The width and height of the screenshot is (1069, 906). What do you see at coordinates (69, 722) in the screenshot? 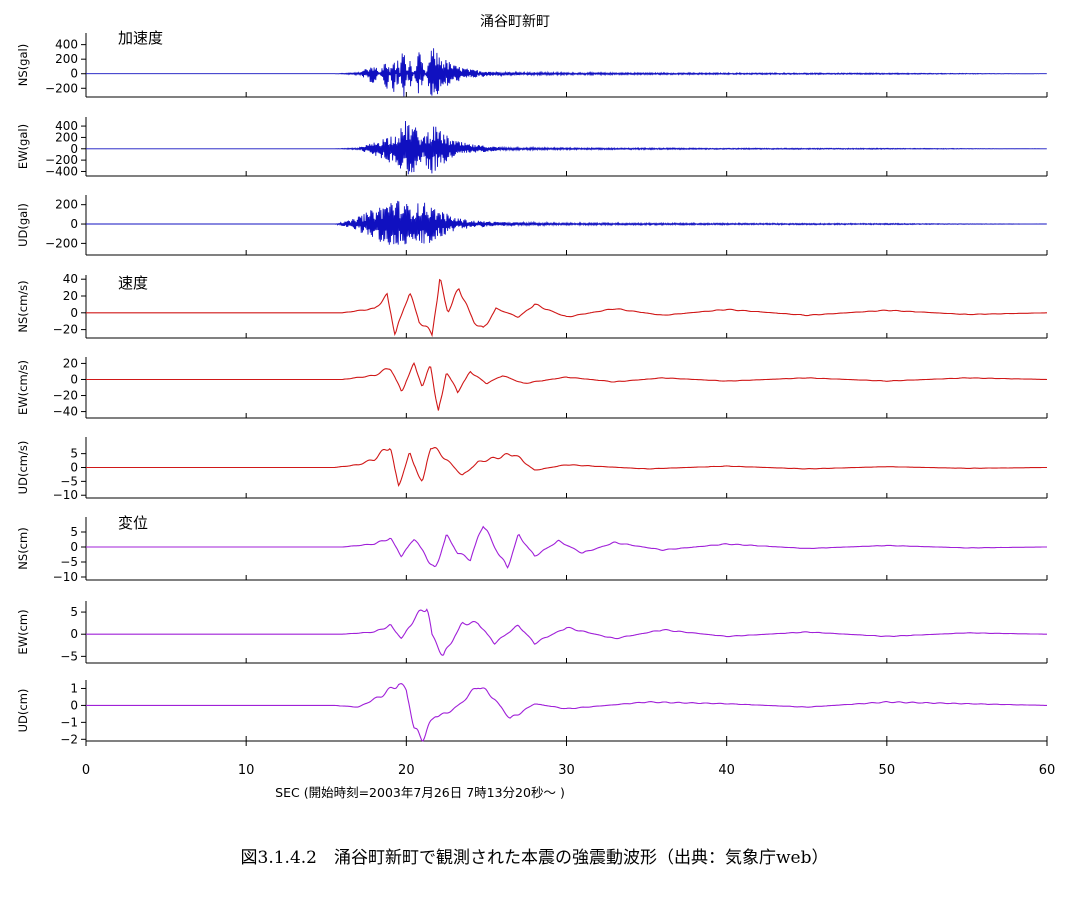
I see `y-tick-label: −1` at bounding box center [69, 722].